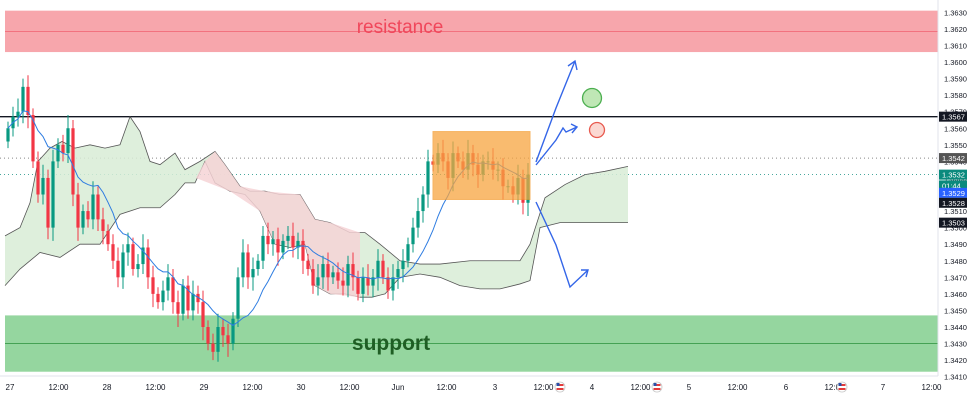 Image resolution: width=974 pixels, height=415 pixels. What do you see at coordinates (301, 387) in the screenshot?
I see `time-tick-label: 30` at bounding box center [301, 387].